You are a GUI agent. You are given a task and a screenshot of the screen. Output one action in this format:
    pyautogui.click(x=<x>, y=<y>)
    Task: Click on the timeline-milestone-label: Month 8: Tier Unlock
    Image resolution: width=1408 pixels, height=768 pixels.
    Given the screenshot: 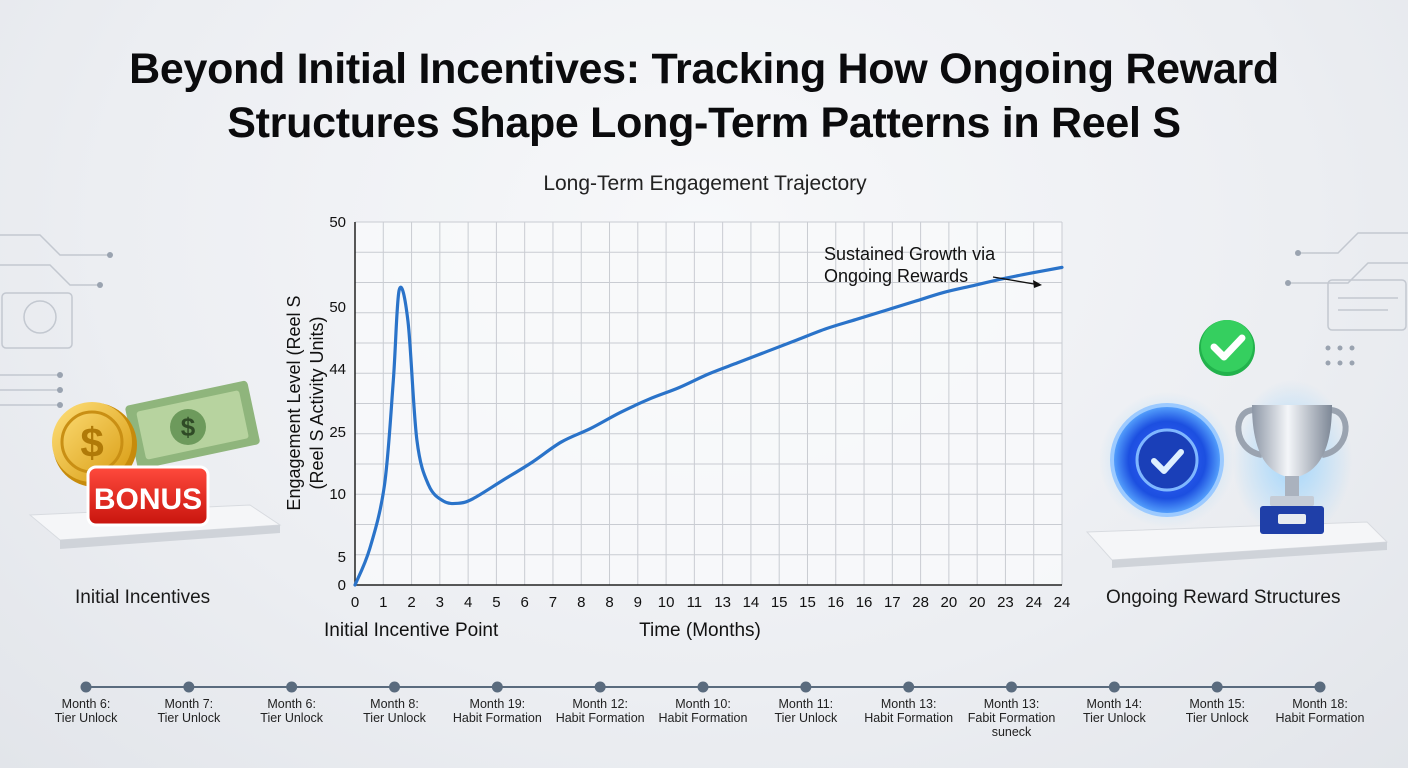 What is the action you would take?
    pyautogui.click(x=395, y=711)
    